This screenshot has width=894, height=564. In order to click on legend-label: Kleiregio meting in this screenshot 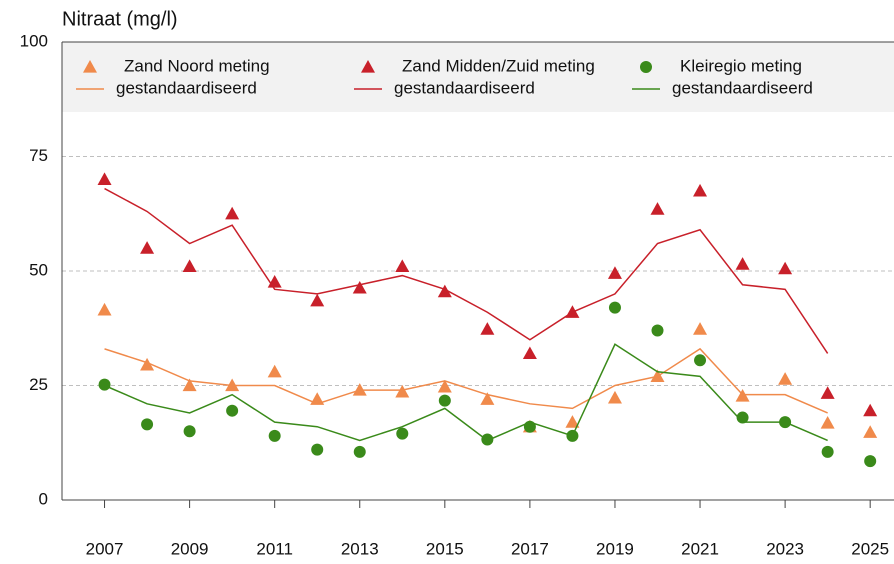, I will do `click(741, 65)`.